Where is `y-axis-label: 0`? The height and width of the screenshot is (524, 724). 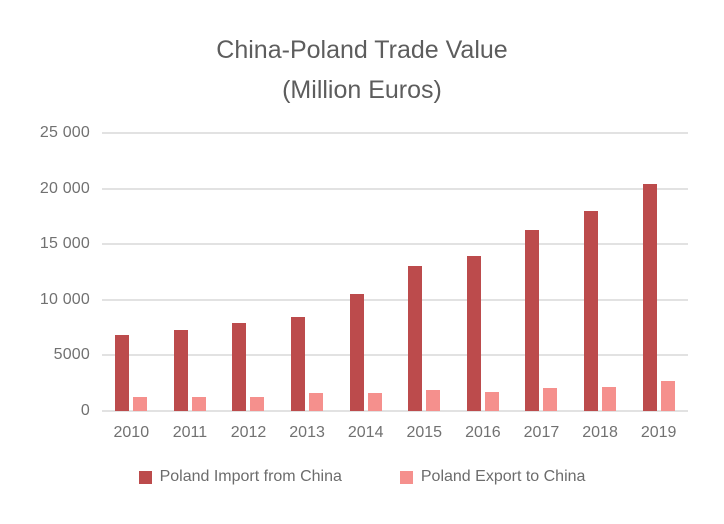 y-axis-label: 0 is located at coordinates (85, 410).